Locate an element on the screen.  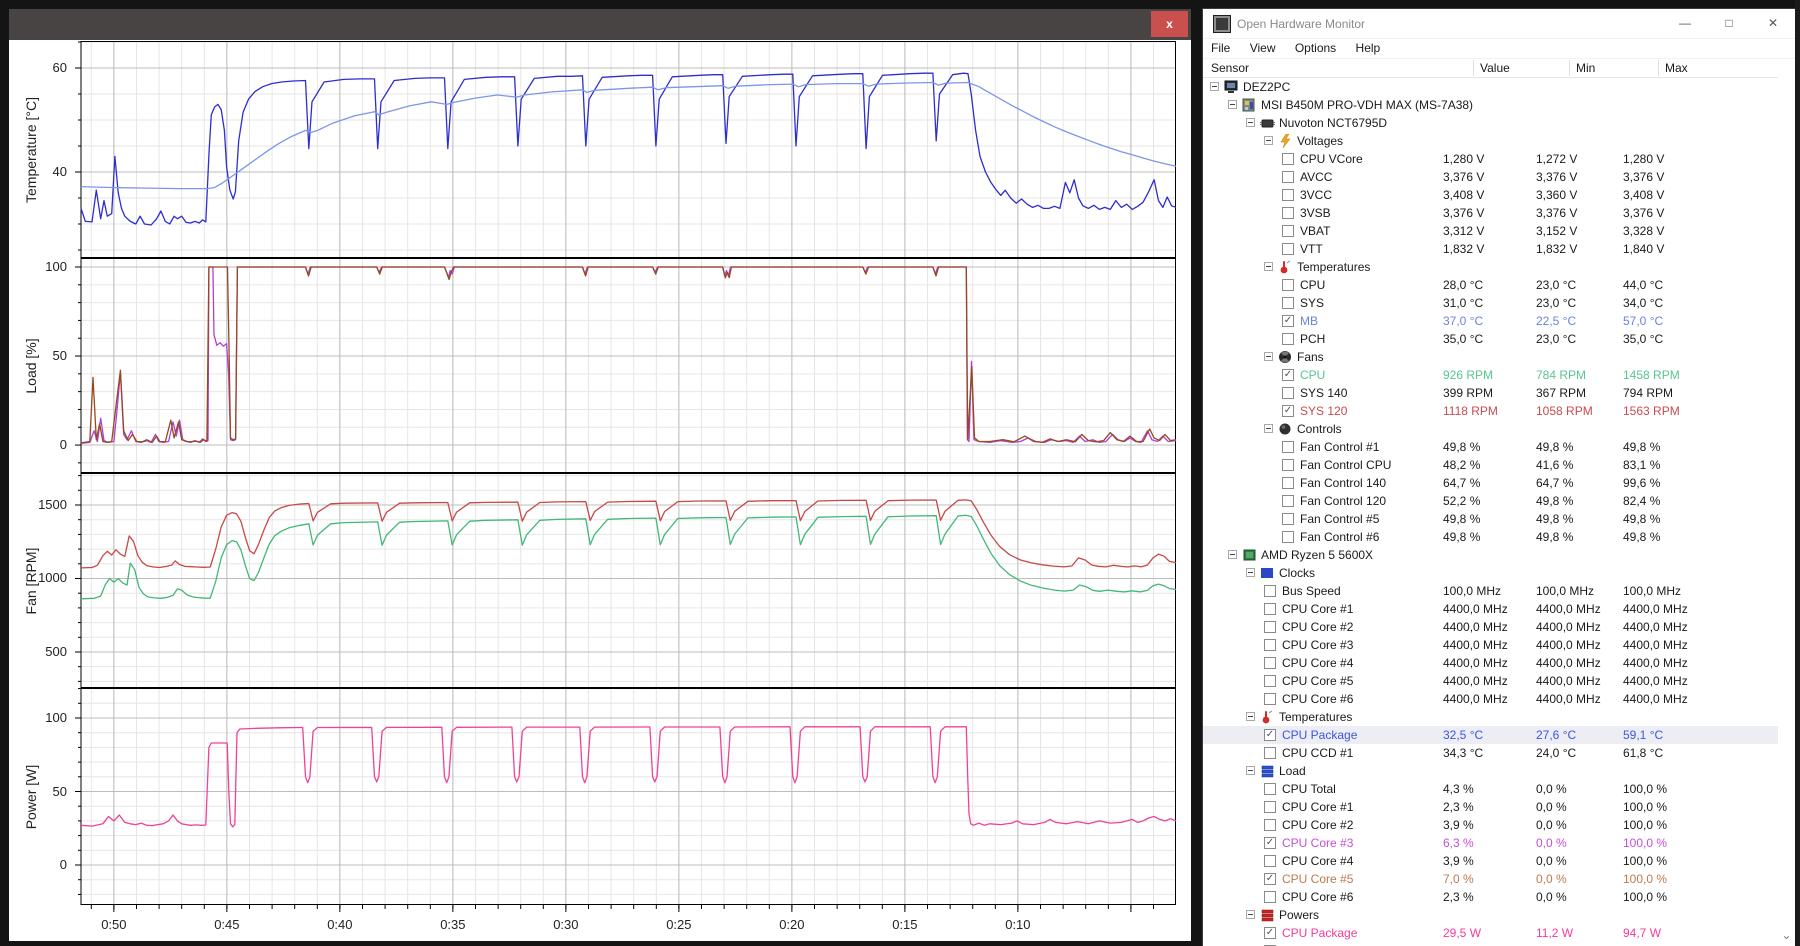
close-button: ✕ is located at coordinates (1773, 23).